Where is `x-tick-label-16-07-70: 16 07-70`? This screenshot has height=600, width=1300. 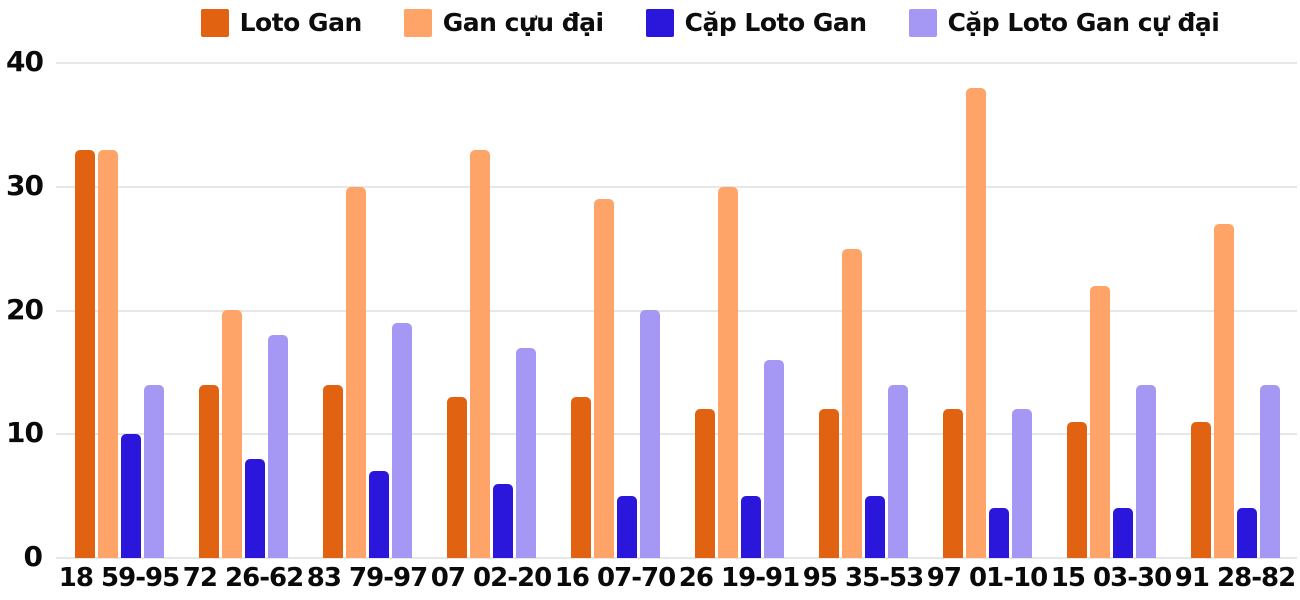 x-tick-label-16-07-70: 16 07-70 is located at coordinates (615, 578).